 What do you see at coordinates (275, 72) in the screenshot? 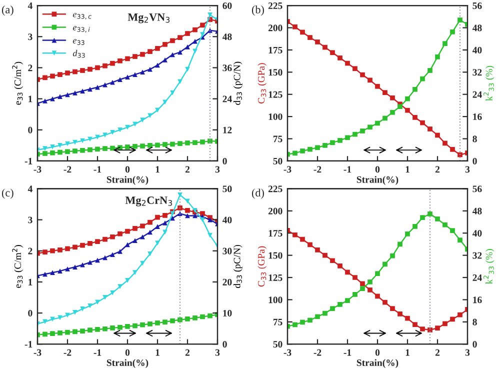
I see `y-tick-label: 150` at bounding box center [275, 72].